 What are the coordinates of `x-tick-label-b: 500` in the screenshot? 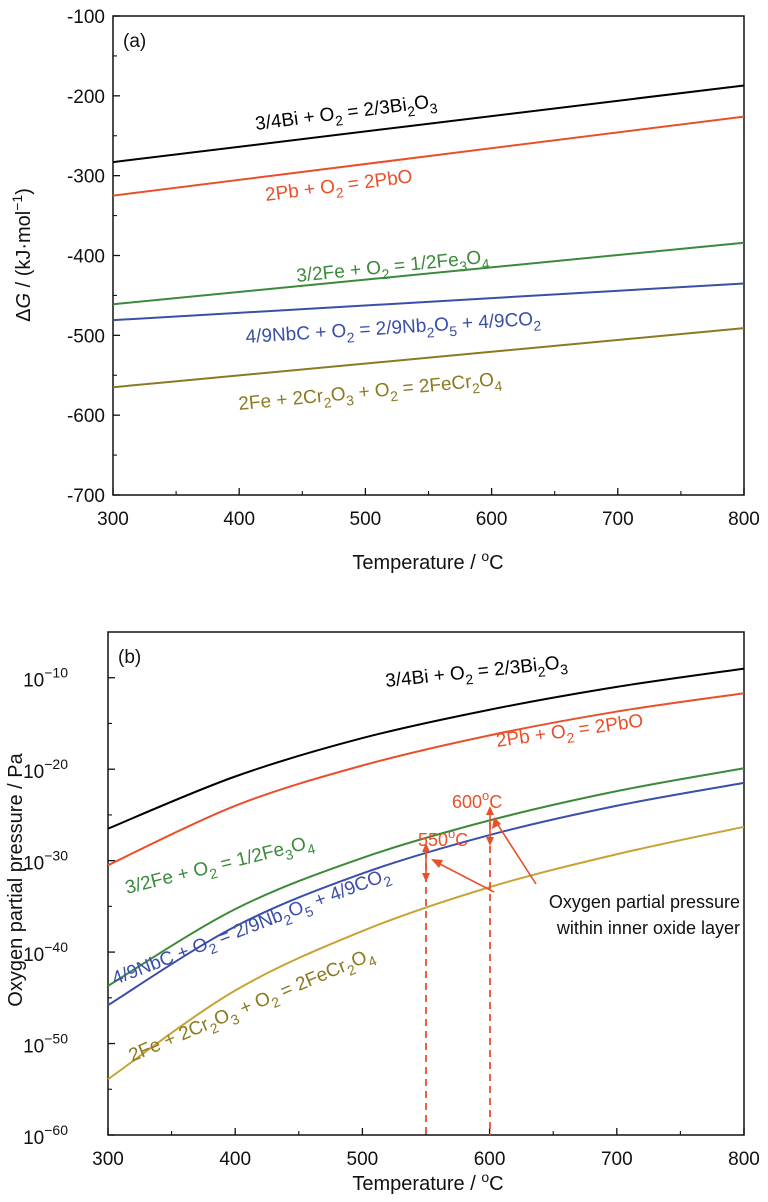 It's located at (363, 1159).